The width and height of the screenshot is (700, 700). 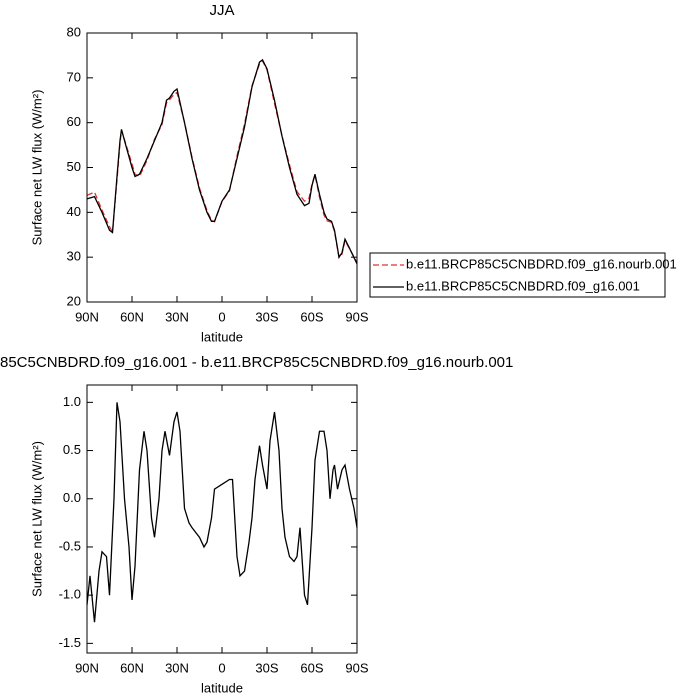 I want to click on y-tick-label: -0.5, so click(x=70, y=545).